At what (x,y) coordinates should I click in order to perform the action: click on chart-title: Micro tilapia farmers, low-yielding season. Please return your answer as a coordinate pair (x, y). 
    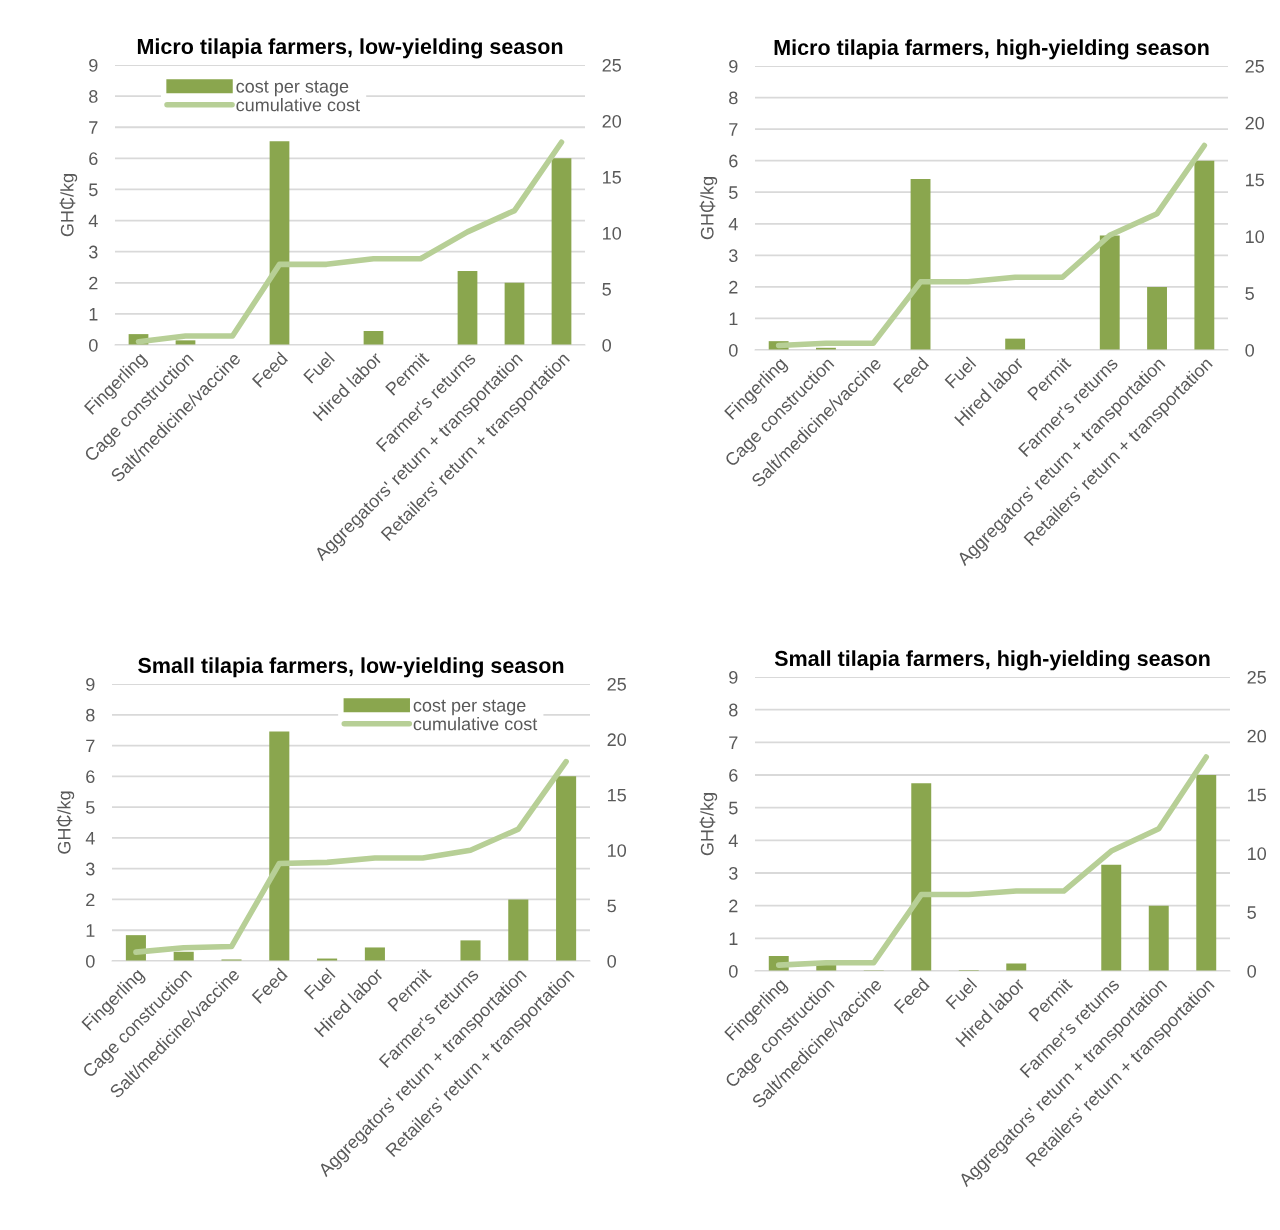
    Looking at the image, I should click on (350, 48).